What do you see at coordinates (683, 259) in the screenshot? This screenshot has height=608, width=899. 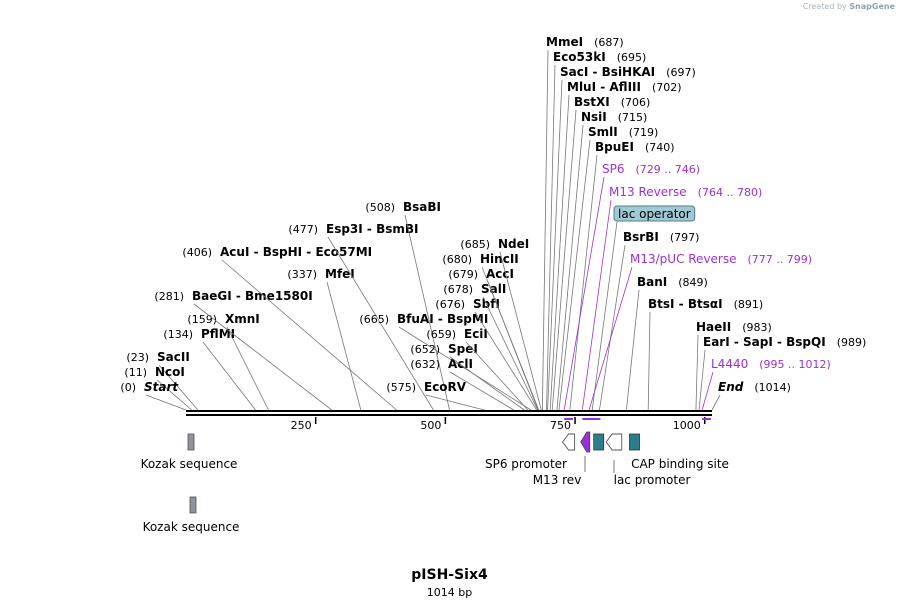 I see `site-m13-puc-reverse-32-name: M13/pUC Reverse` at bounding box center [683, 259].